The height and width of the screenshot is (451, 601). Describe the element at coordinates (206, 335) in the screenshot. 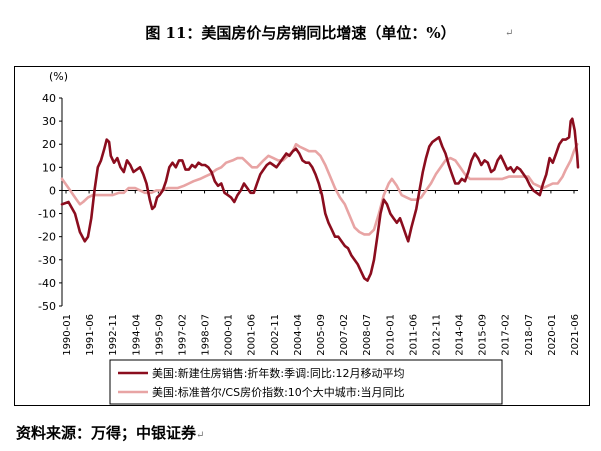

I see `x-tick-label: 1998-07` at that location.